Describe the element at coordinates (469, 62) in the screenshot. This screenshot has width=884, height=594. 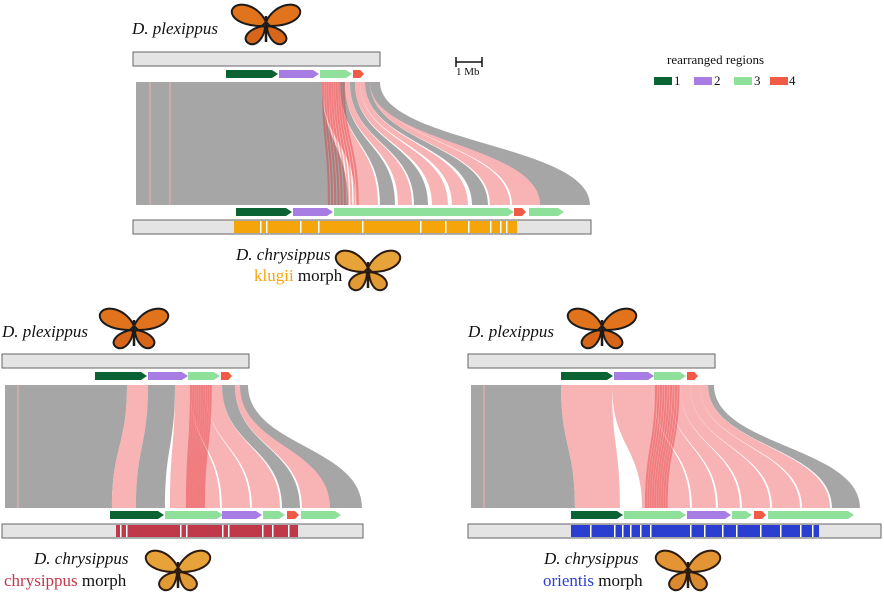
I see `scale-bar` at that location.